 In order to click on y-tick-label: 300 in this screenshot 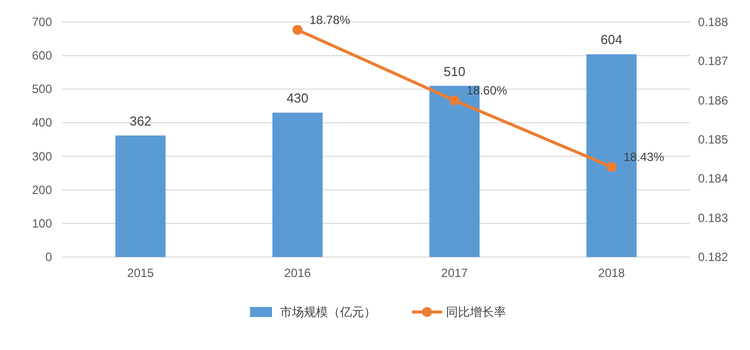, I will do `click(42, 156)`.